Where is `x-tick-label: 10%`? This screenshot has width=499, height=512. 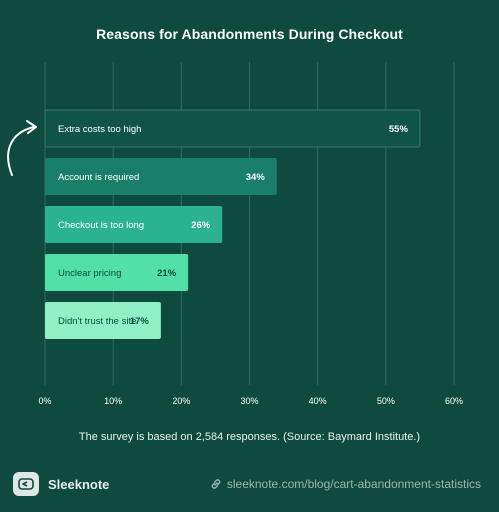 x-tick-label: 10% is located at coordinates (113, 401).